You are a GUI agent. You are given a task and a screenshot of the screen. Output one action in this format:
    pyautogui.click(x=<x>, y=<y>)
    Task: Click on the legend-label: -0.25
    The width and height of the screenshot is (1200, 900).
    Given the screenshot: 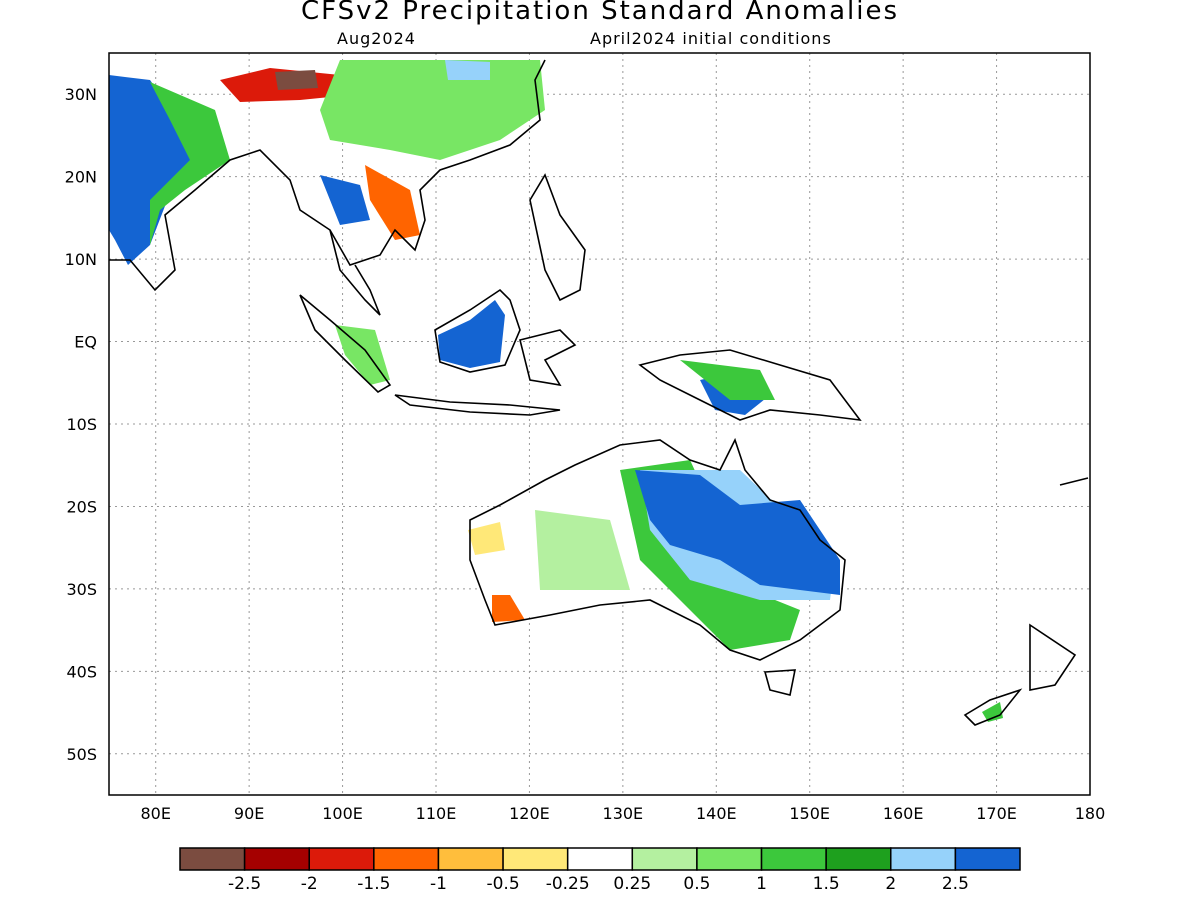 What is the action you would take?
    pyautogui.click(x=568, y=884)
    